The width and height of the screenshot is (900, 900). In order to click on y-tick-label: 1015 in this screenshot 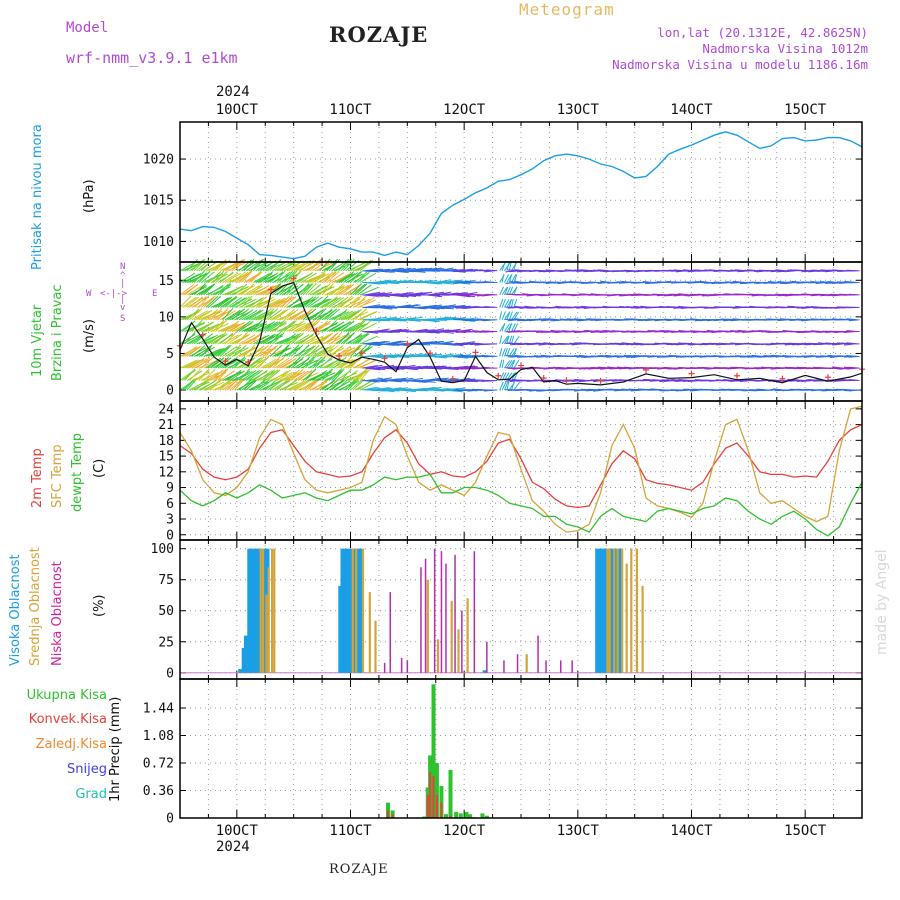, I will do `click(158, 201)`.